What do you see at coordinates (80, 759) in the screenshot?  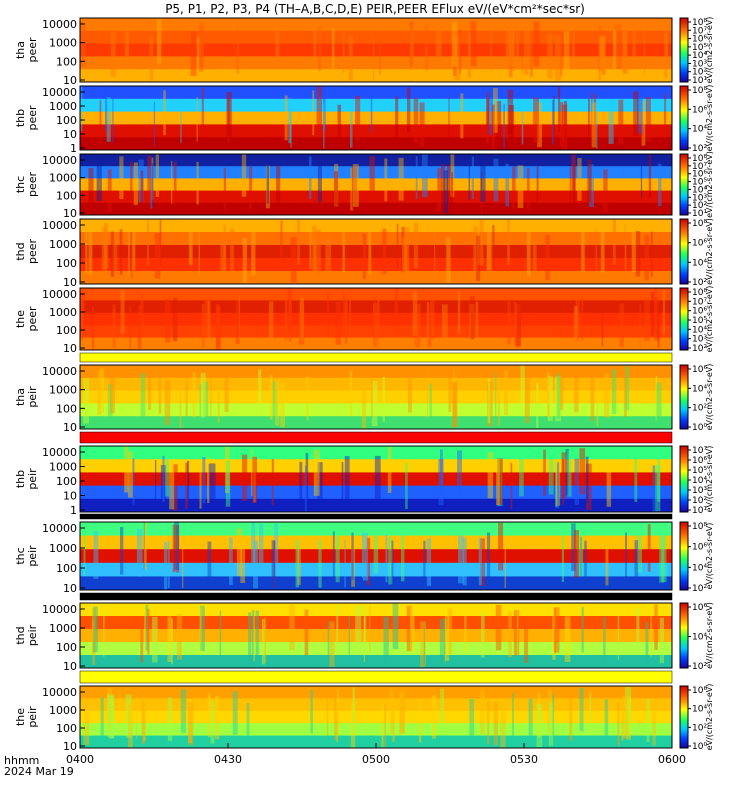 I see `x-tick-label: 0400` at bounding box center [80, 759].